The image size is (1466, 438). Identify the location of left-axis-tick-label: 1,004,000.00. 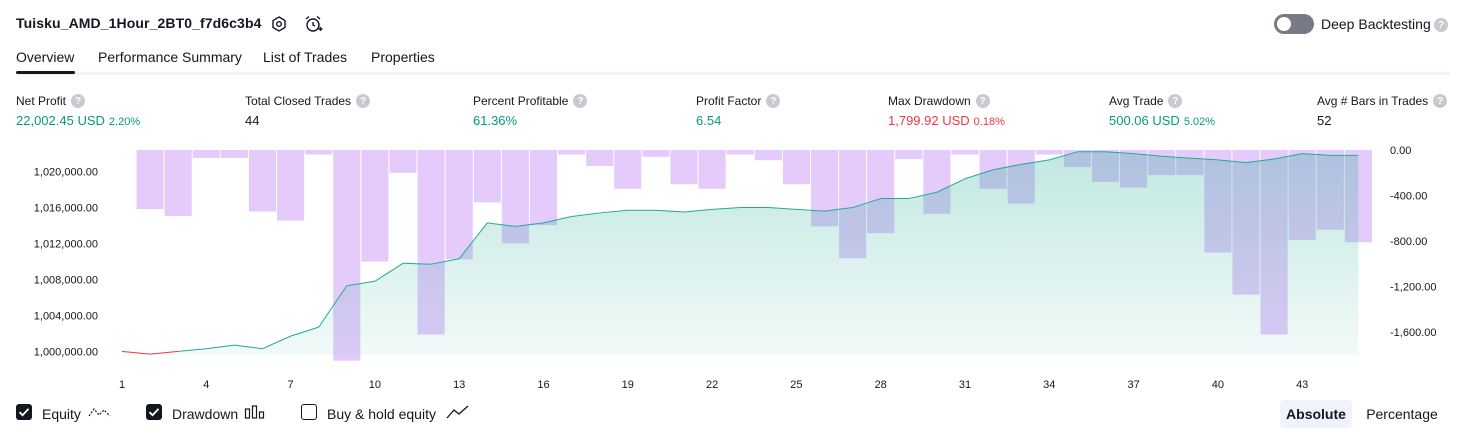
(66, 316).